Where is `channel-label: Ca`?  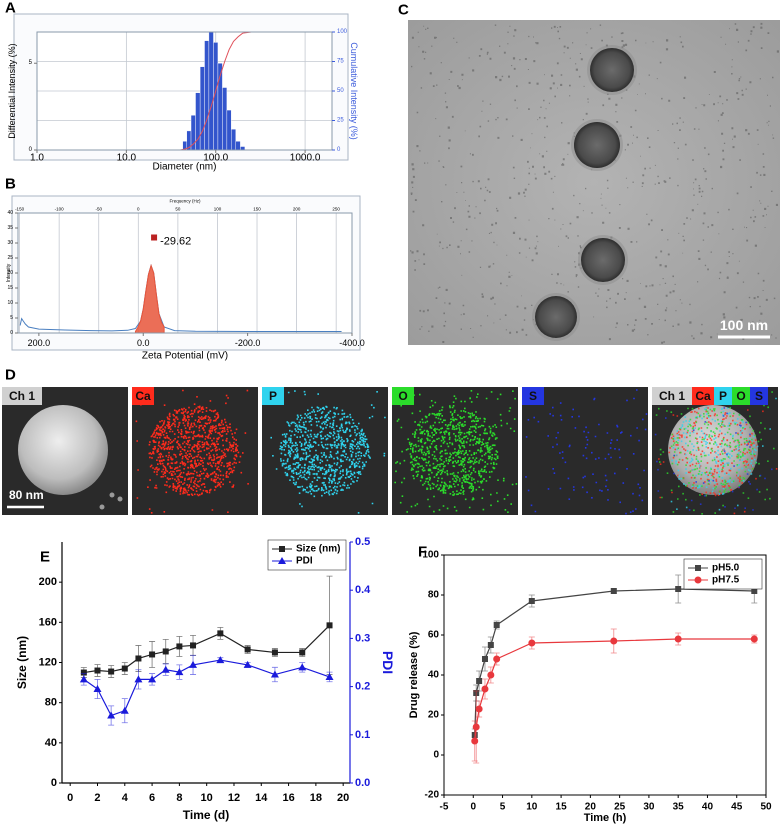
channel-label: Ca is located at coordinates (143, 396).